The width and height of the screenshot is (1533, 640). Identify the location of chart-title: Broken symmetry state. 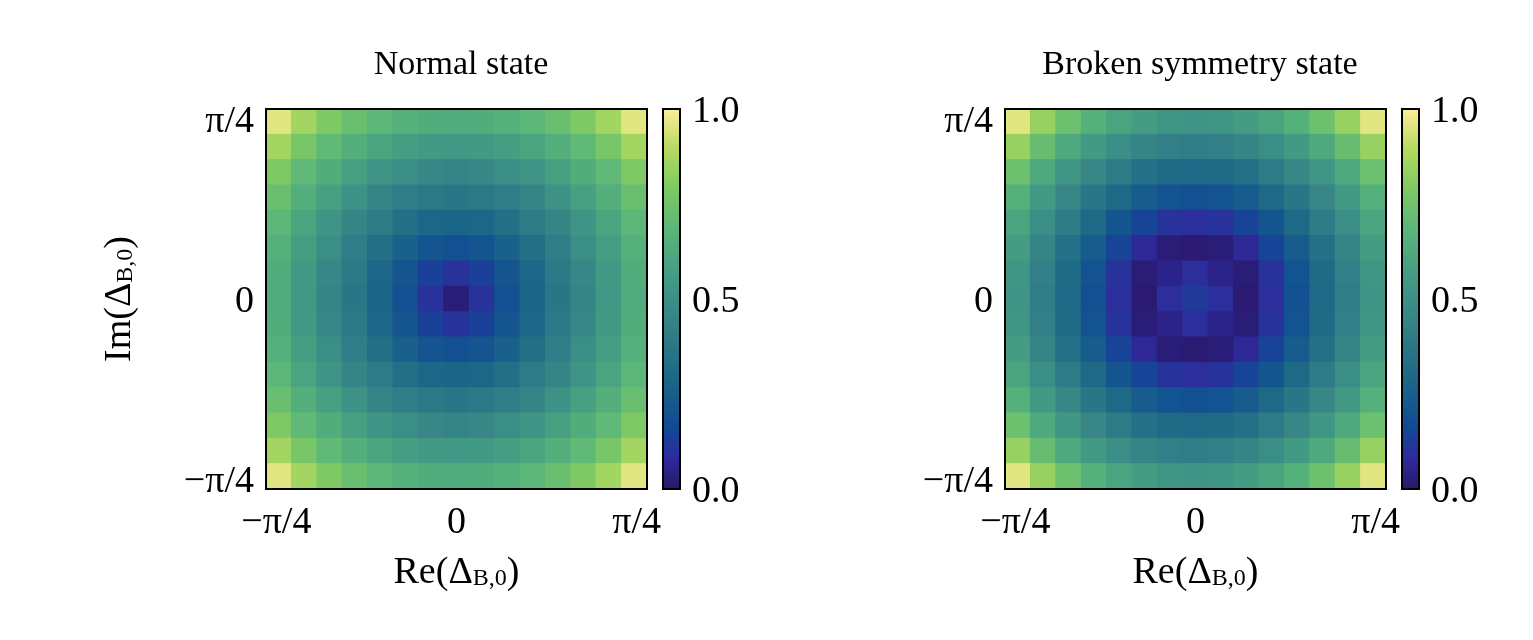
(1200, 62).